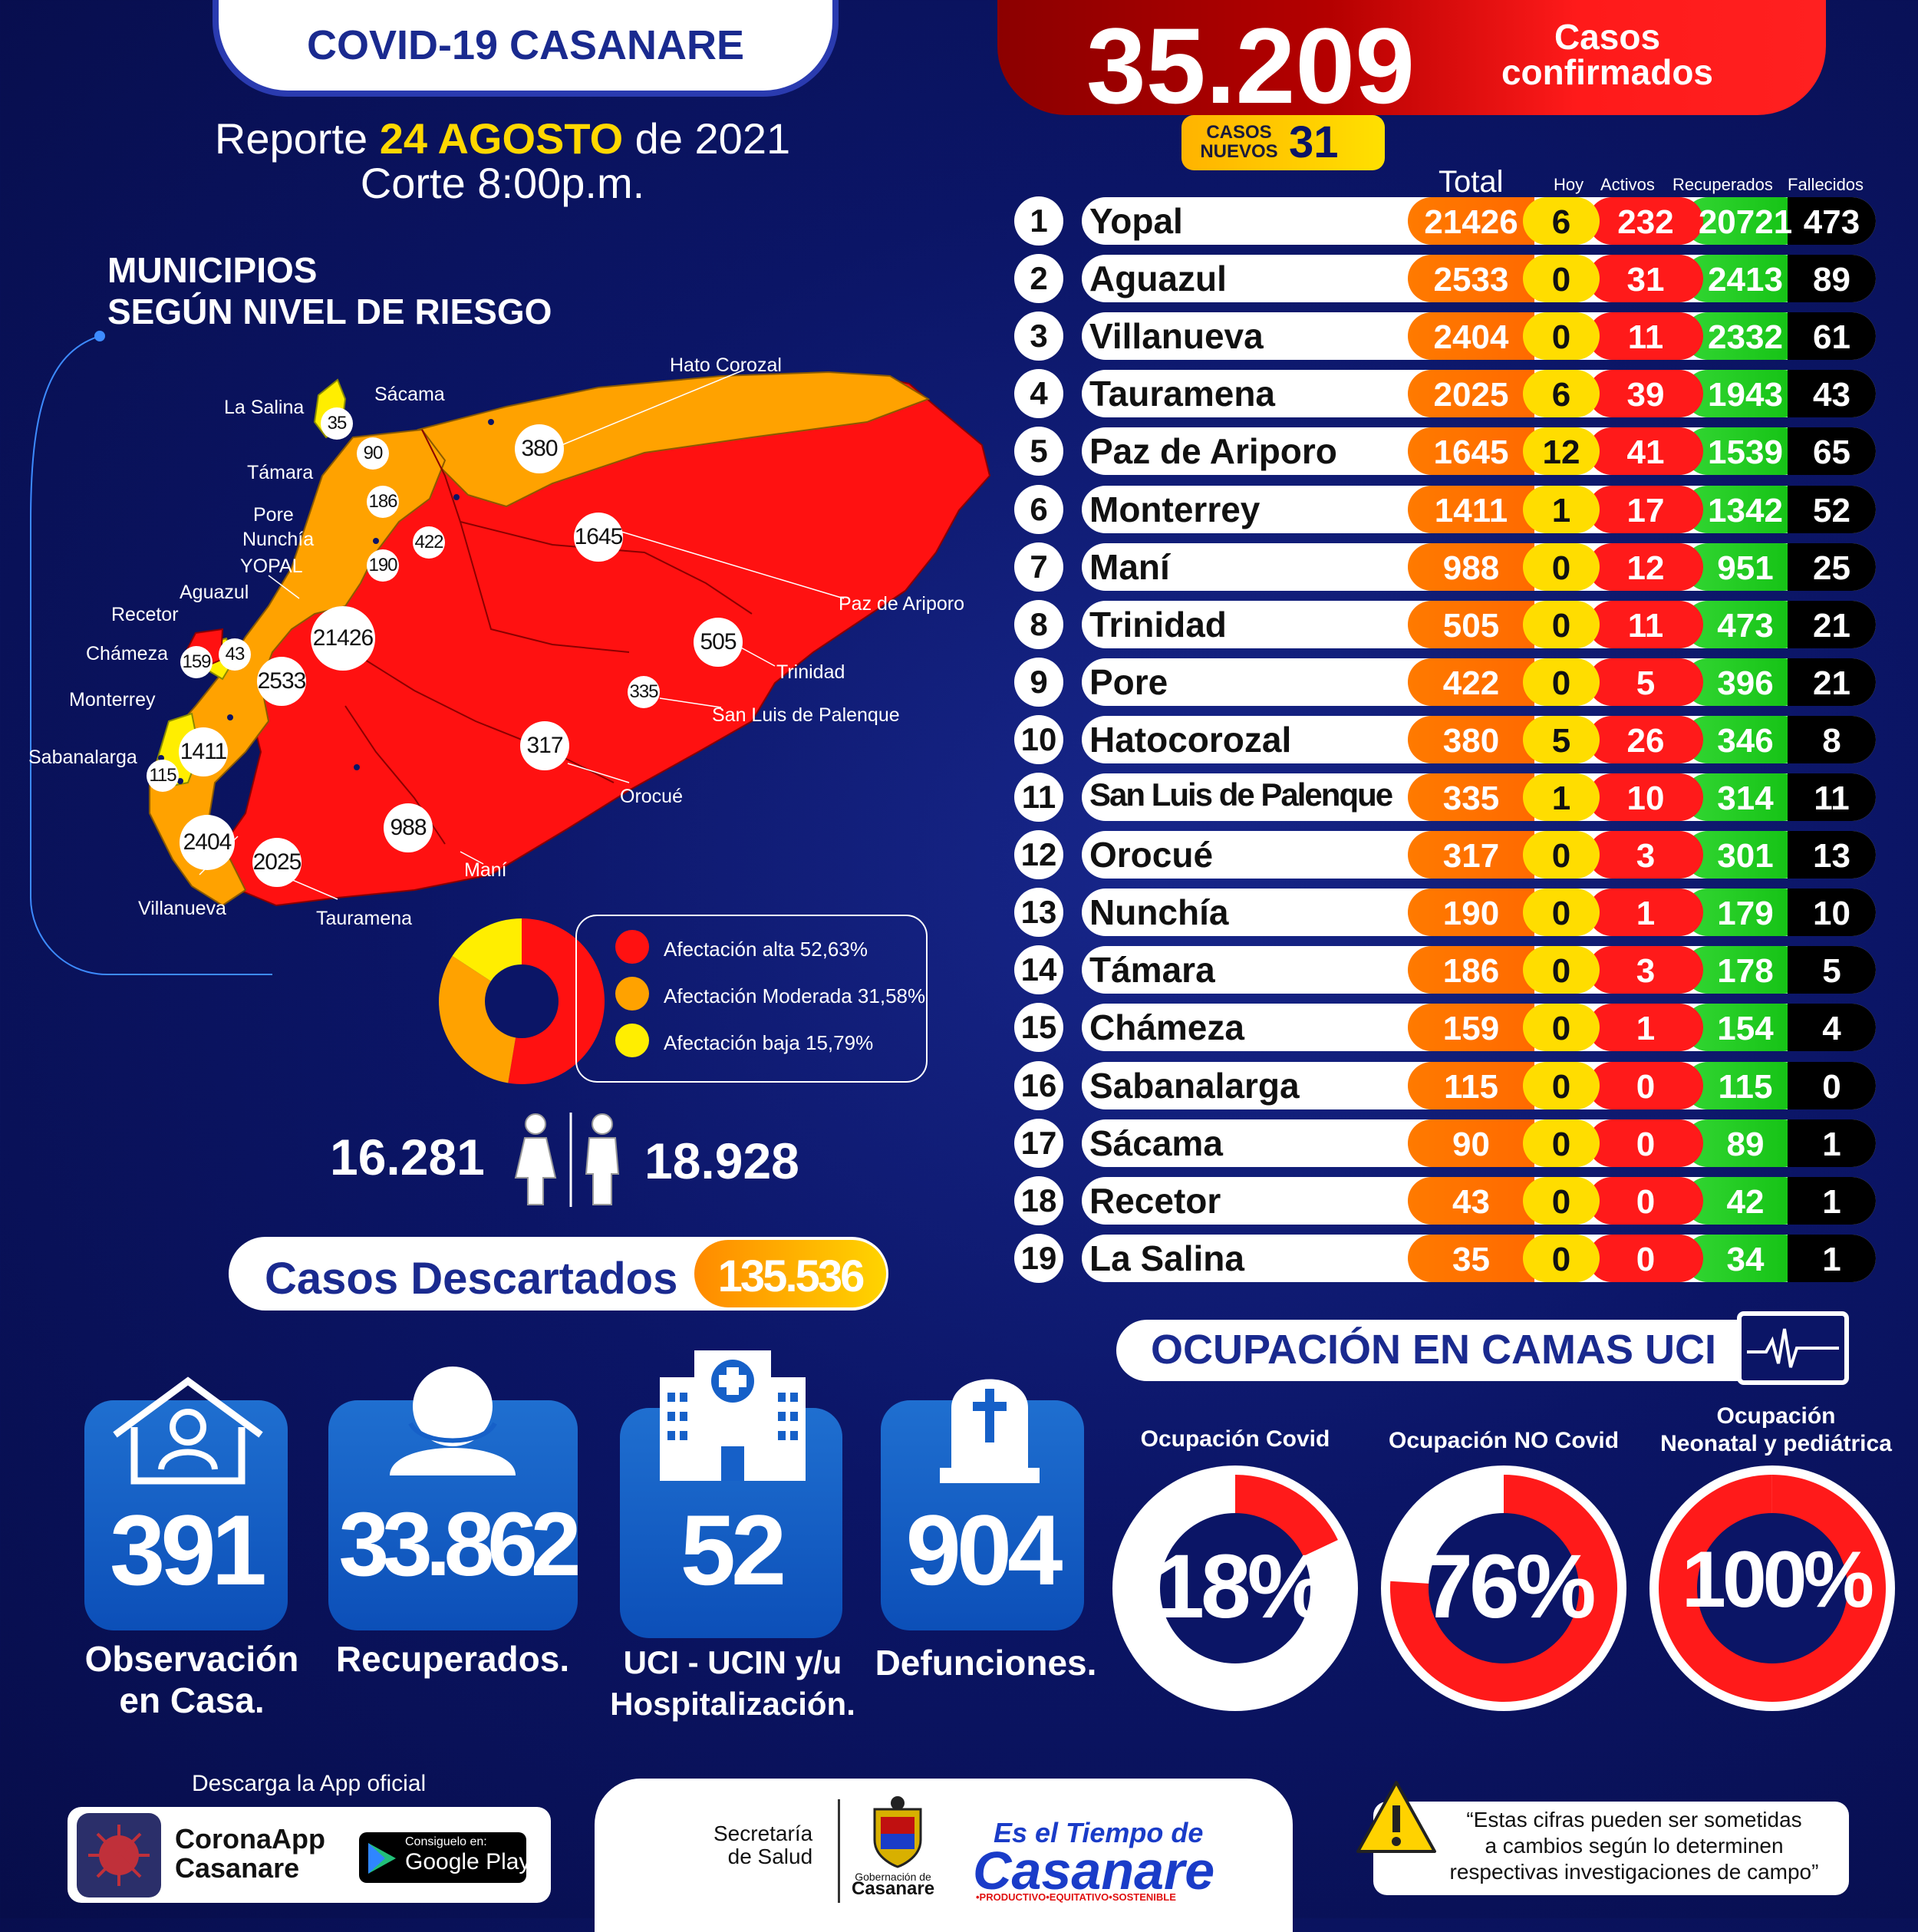  I want to click on cell-hoy: 6, so click(1561, 222).